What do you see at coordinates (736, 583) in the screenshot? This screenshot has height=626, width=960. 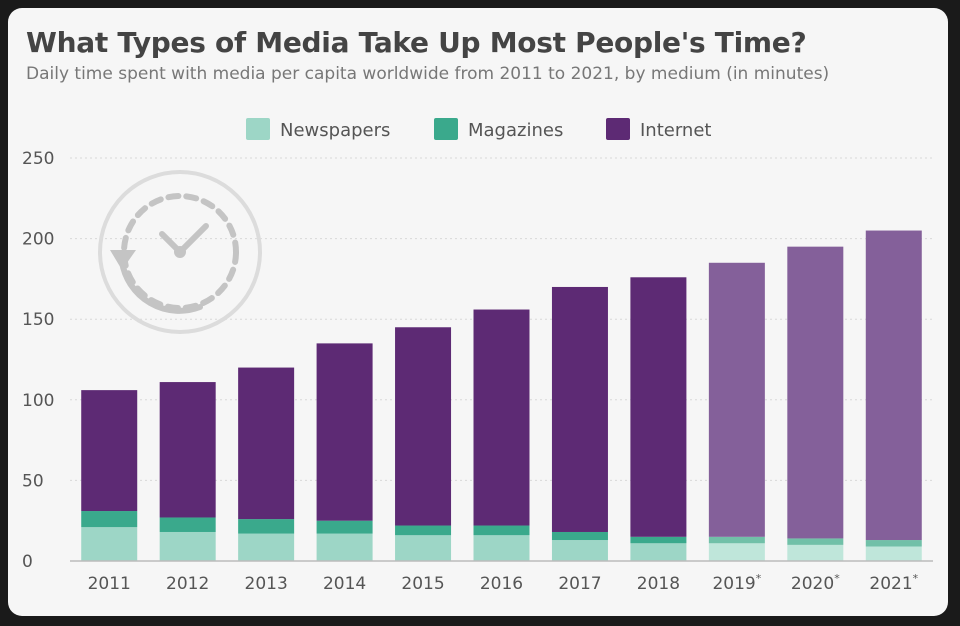 I see `x-tick-label: 2019*` at bounding box center [736, 583].